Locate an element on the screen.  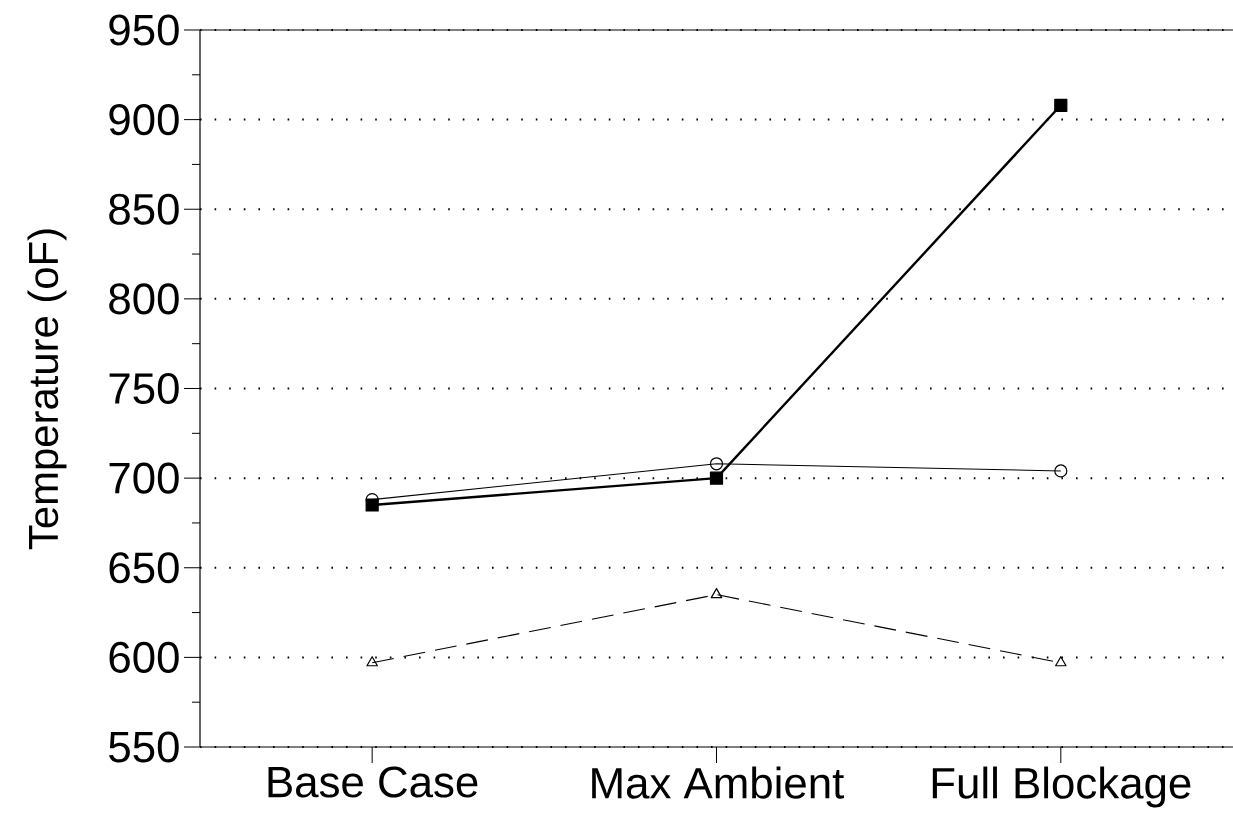
y-tick-label: 850 is located at coordinates (144, 209).